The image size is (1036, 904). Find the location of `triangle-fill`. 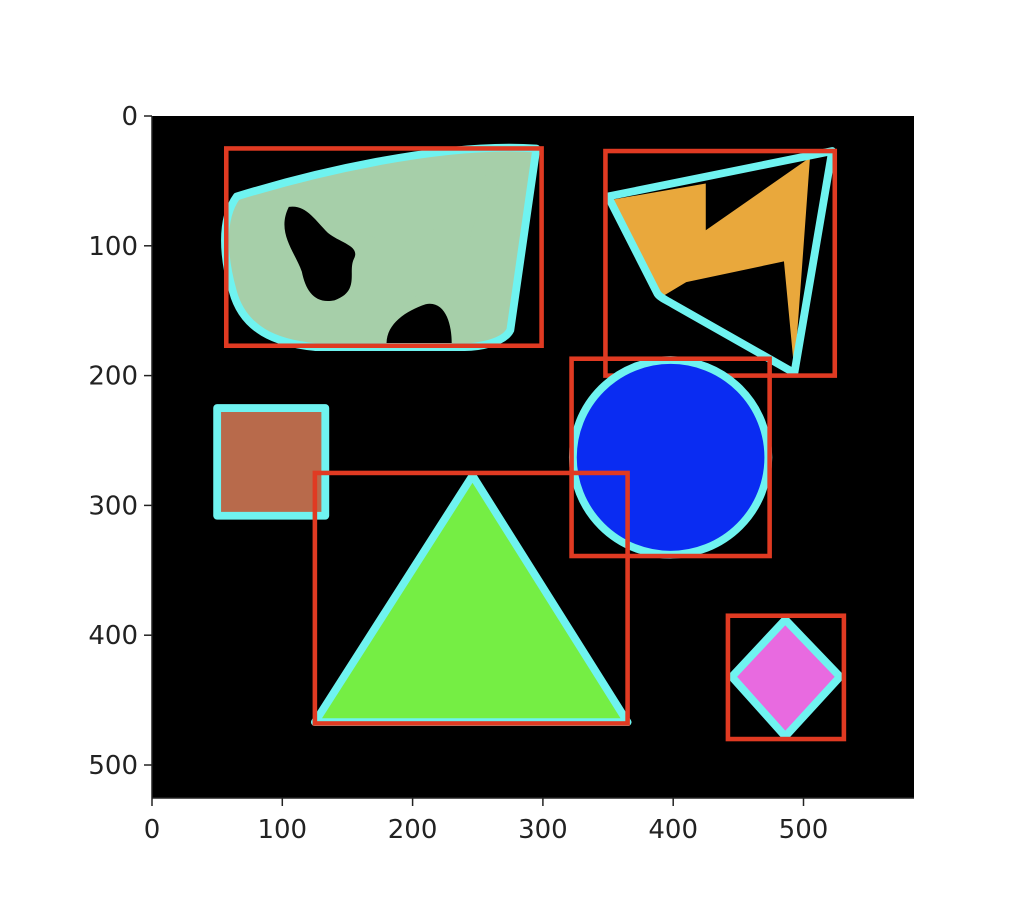

triangle-fill is located at coordinates (471, 599).